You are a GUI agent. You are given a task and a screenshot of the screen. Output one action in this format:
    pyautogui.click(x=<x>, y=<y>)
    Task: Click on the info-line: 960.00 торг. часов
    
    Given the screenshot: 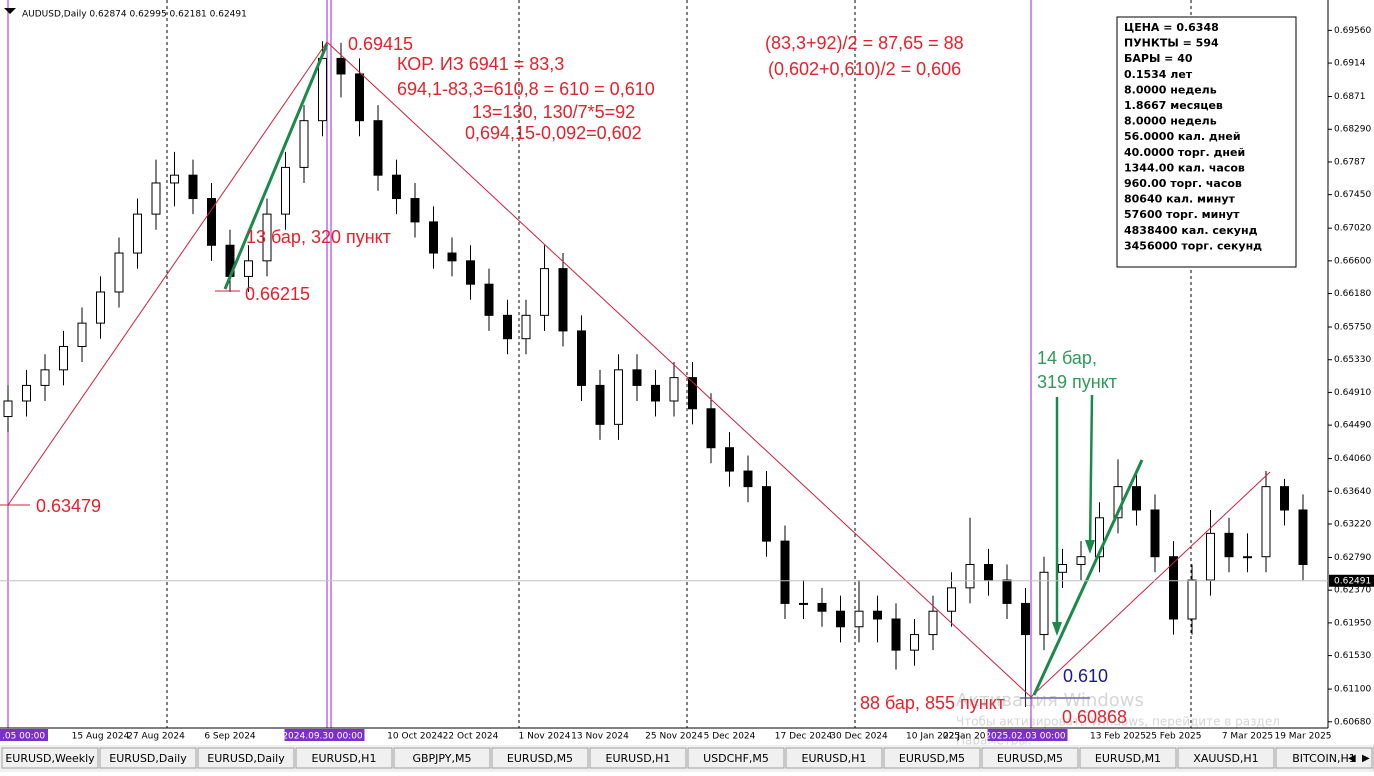 What is the action you would take?
    pyautogui.click(x=1183, y=183)
    